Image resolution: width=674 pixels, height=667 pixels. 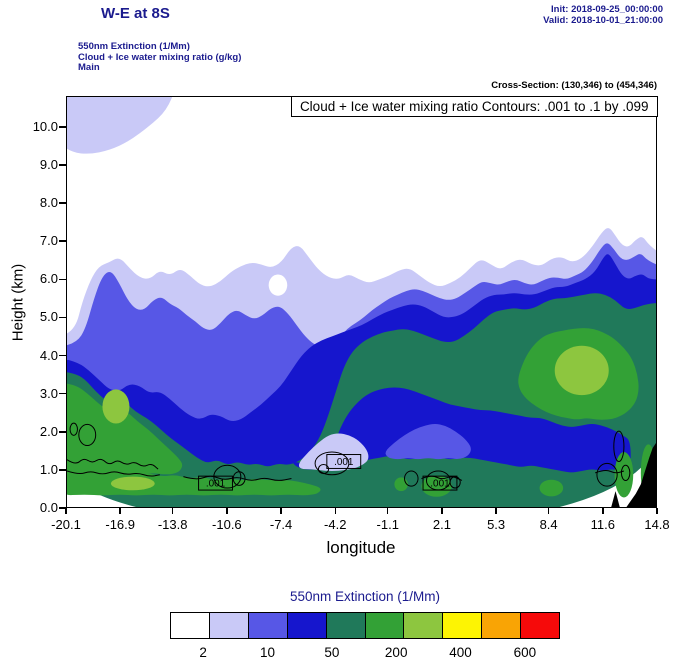 I want to click on y-tick-label: 7.0, so click(x=48, y=241).